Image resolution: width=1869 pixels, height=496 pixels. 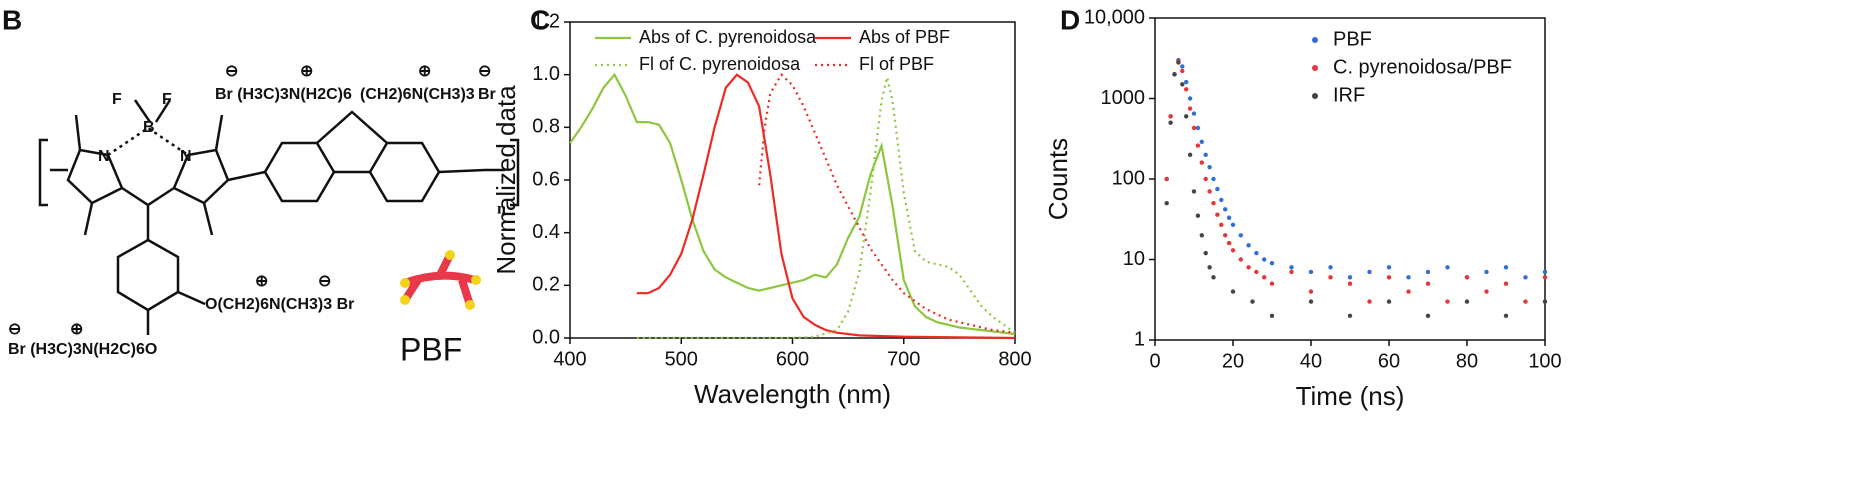 What do you see at coordinates (1311, 361) in the screenshot?
I see `x-tick-label: 40` at bounding box center [1311, 361].